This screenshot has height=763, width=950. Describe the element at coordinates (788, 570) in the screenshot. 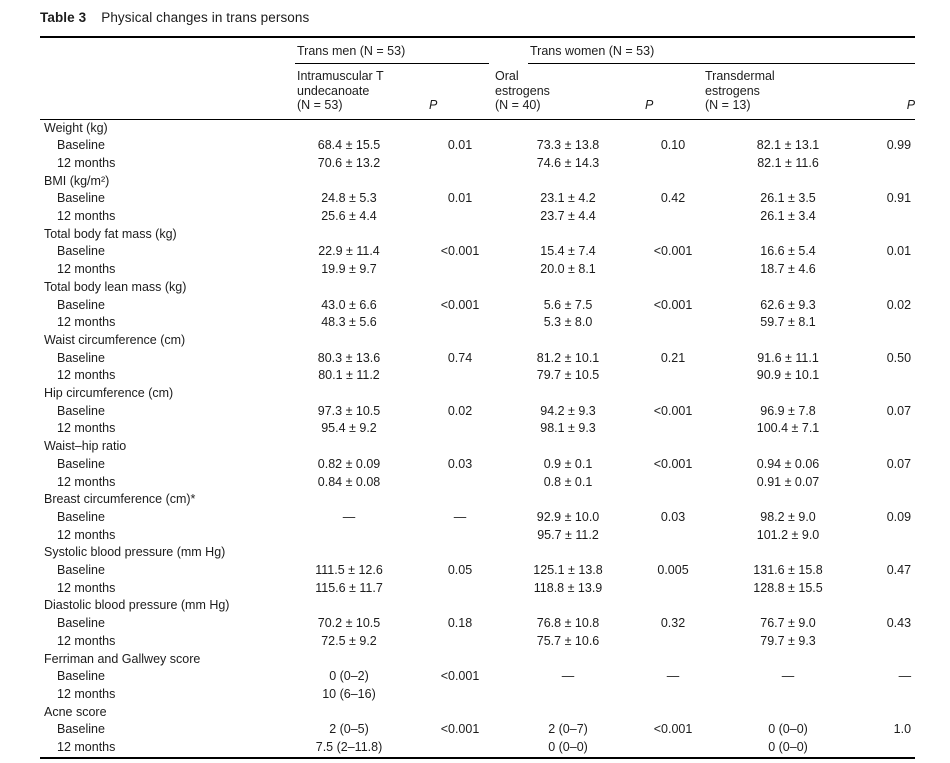

I see `value-transdermal-cell: 131.6 ± 15.8` at that location.